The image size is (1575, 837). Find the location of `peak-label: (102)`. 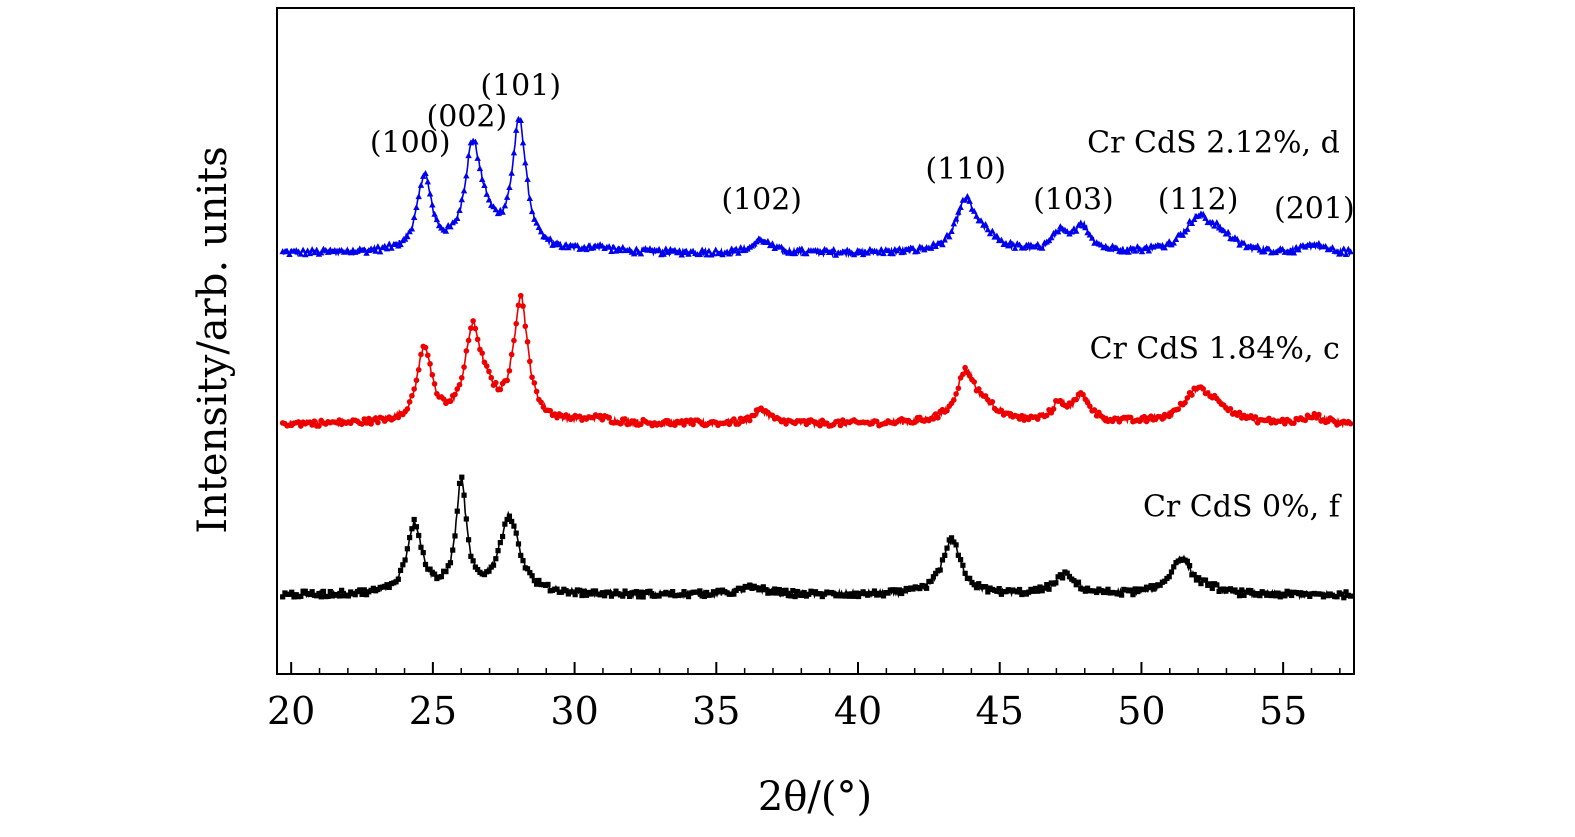

peak-label: (102) is located at coordinates (761, 200).